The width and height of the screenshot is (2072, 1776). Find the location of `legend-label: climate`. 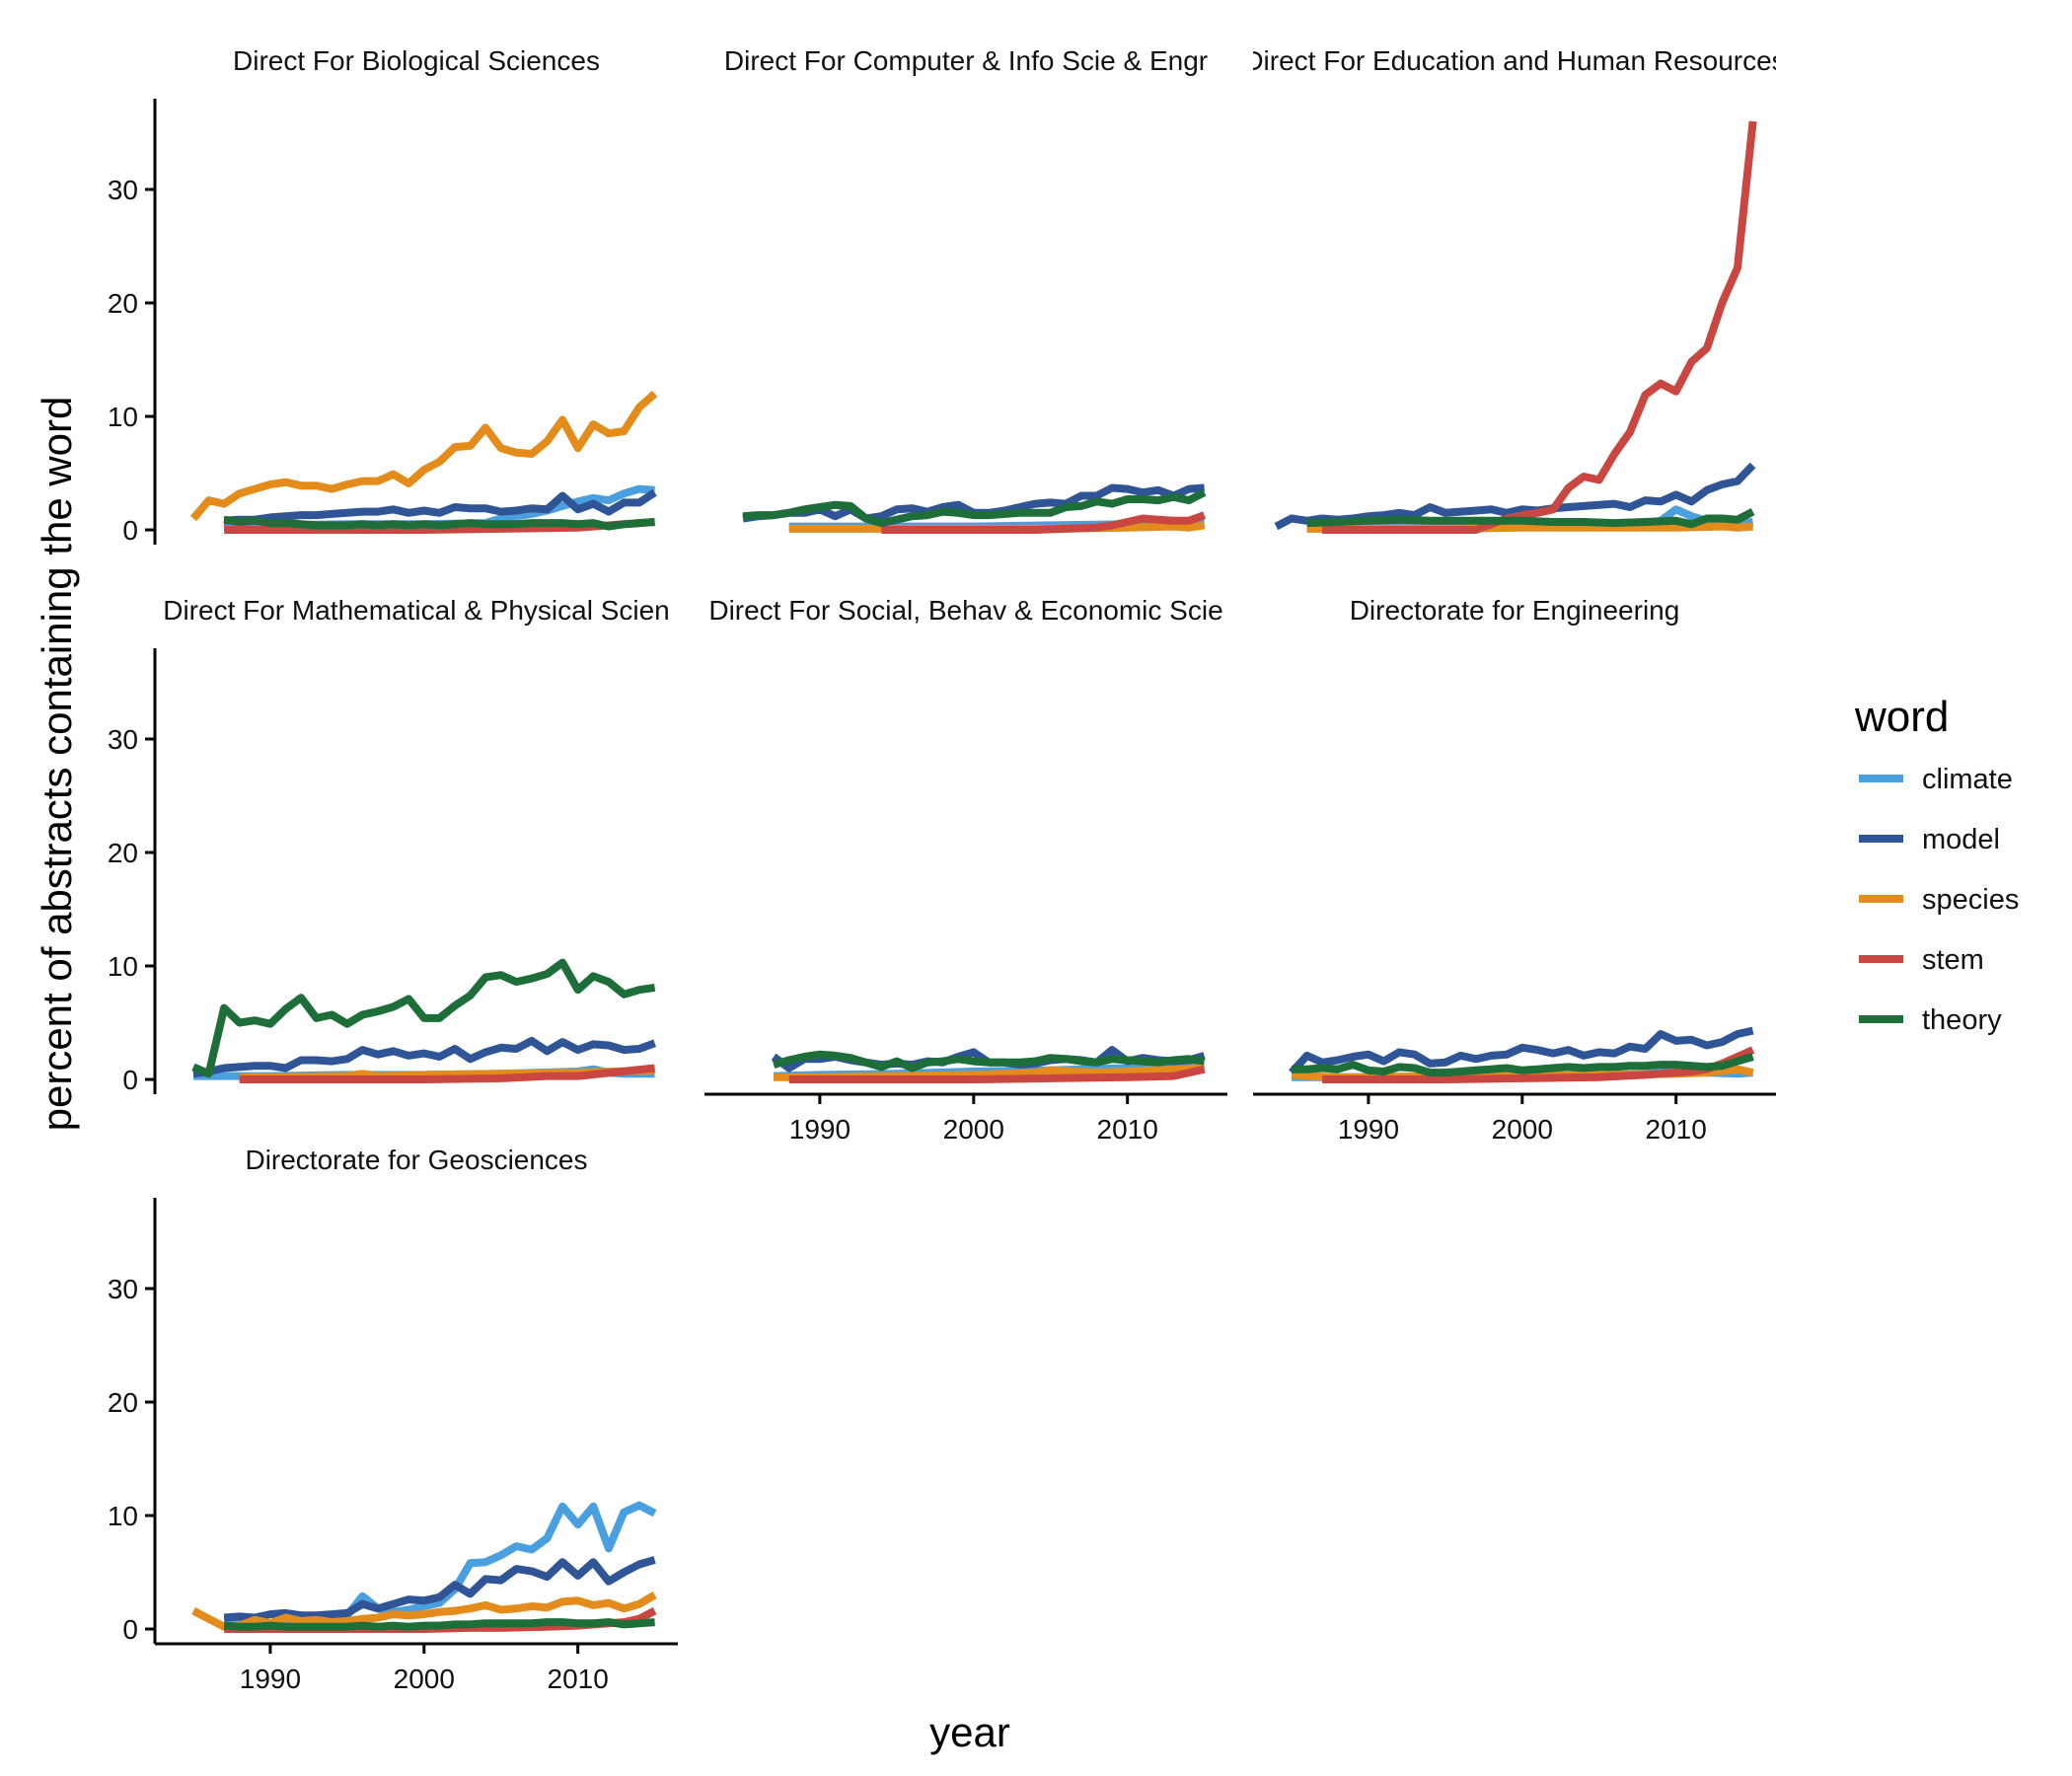

legend-label: climate is located at coordinates (1968, 780).